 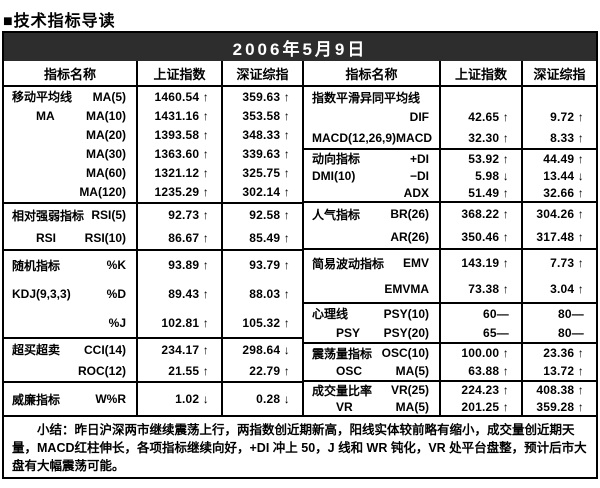 What do you see at coordinates (372, 371) in the screenshot?
I see `indicator-name-cell: OSC MA(5)` at bounding box center [372, 371].